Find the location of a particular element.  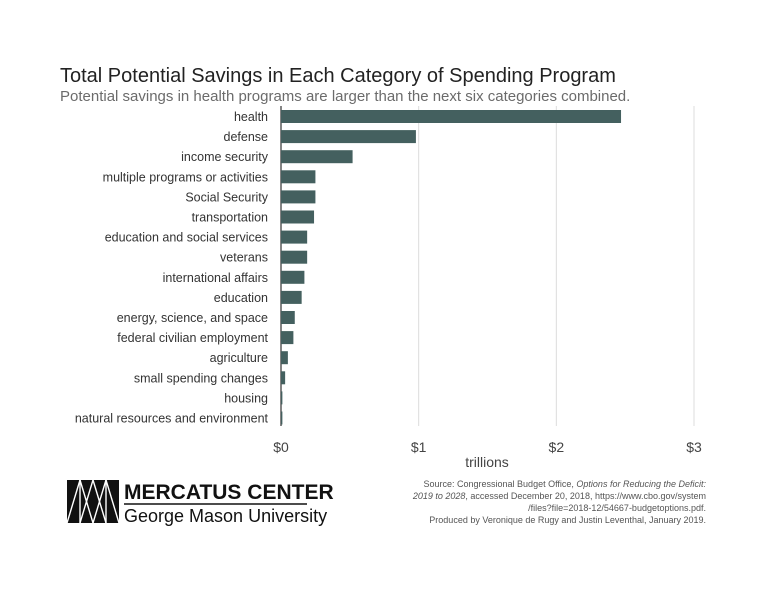

bar-housing is located at coordinates (282, 398).